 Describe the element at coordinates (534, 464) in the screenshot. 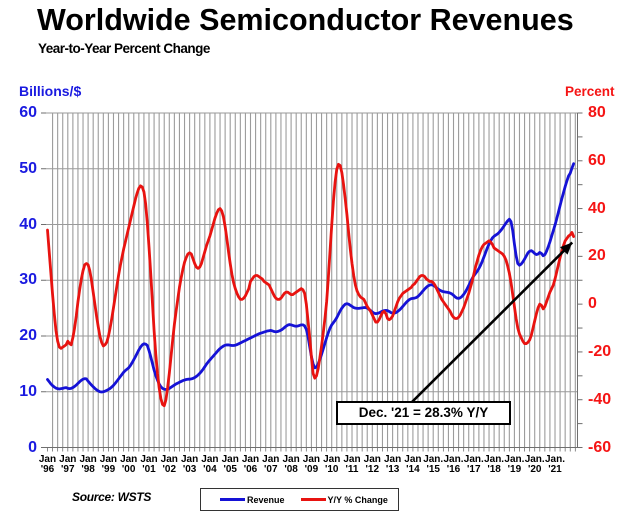

I see `x-axis-tick-label: Jan. '20` at that location.